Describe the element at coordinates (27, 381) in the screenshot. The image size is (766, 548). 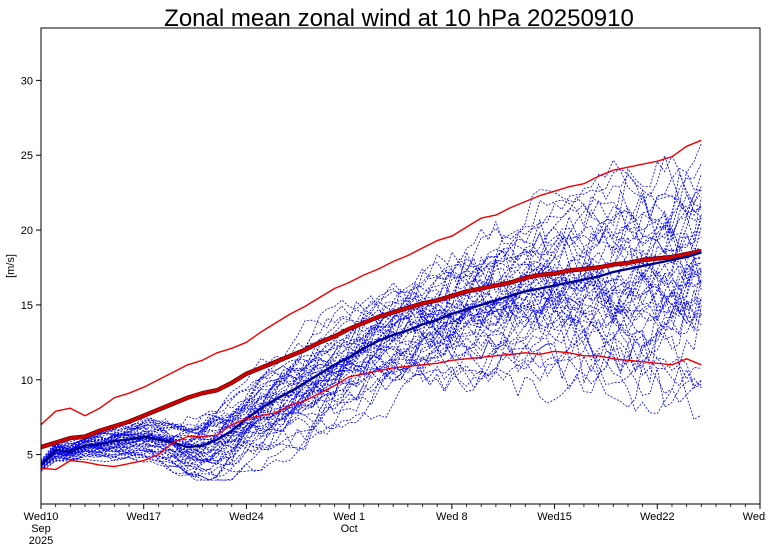
I see `y-tick-label: 10` at that location.